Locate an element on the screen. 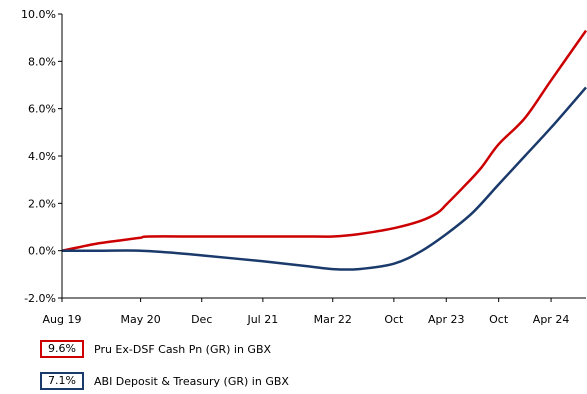  y-tick-label: 4.0% is located at coordinates (42, 156).